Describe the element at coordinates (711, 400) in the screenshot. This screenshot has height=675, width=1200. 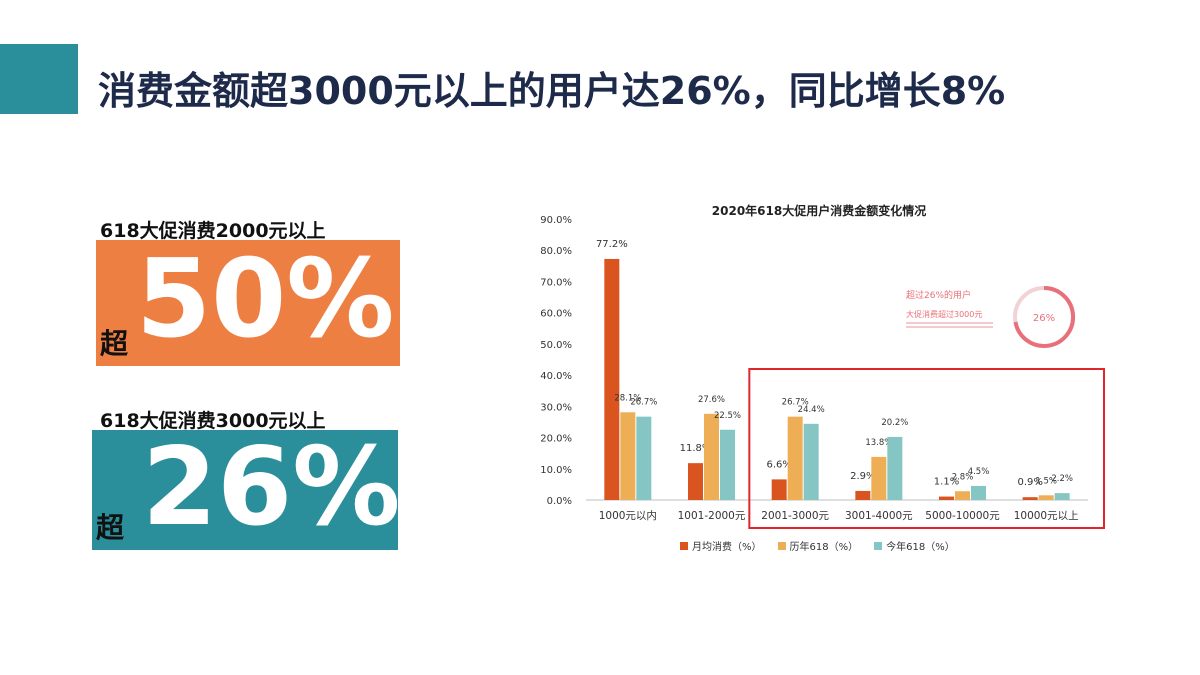
I see `bar-value-label: 27.6%` at that location.